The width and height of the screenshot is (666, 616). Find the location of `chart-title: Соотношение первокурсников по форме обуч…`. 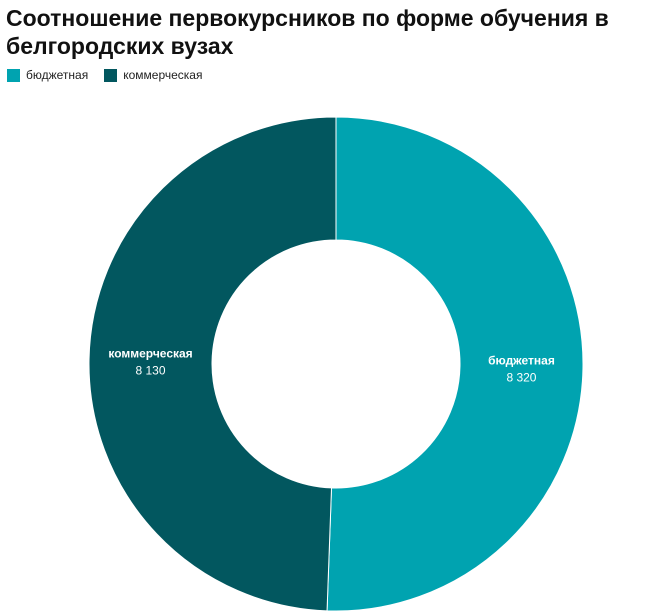

chart-title: Соотношение первокурсников по форме обуч… is located at coordinates (307, 32).